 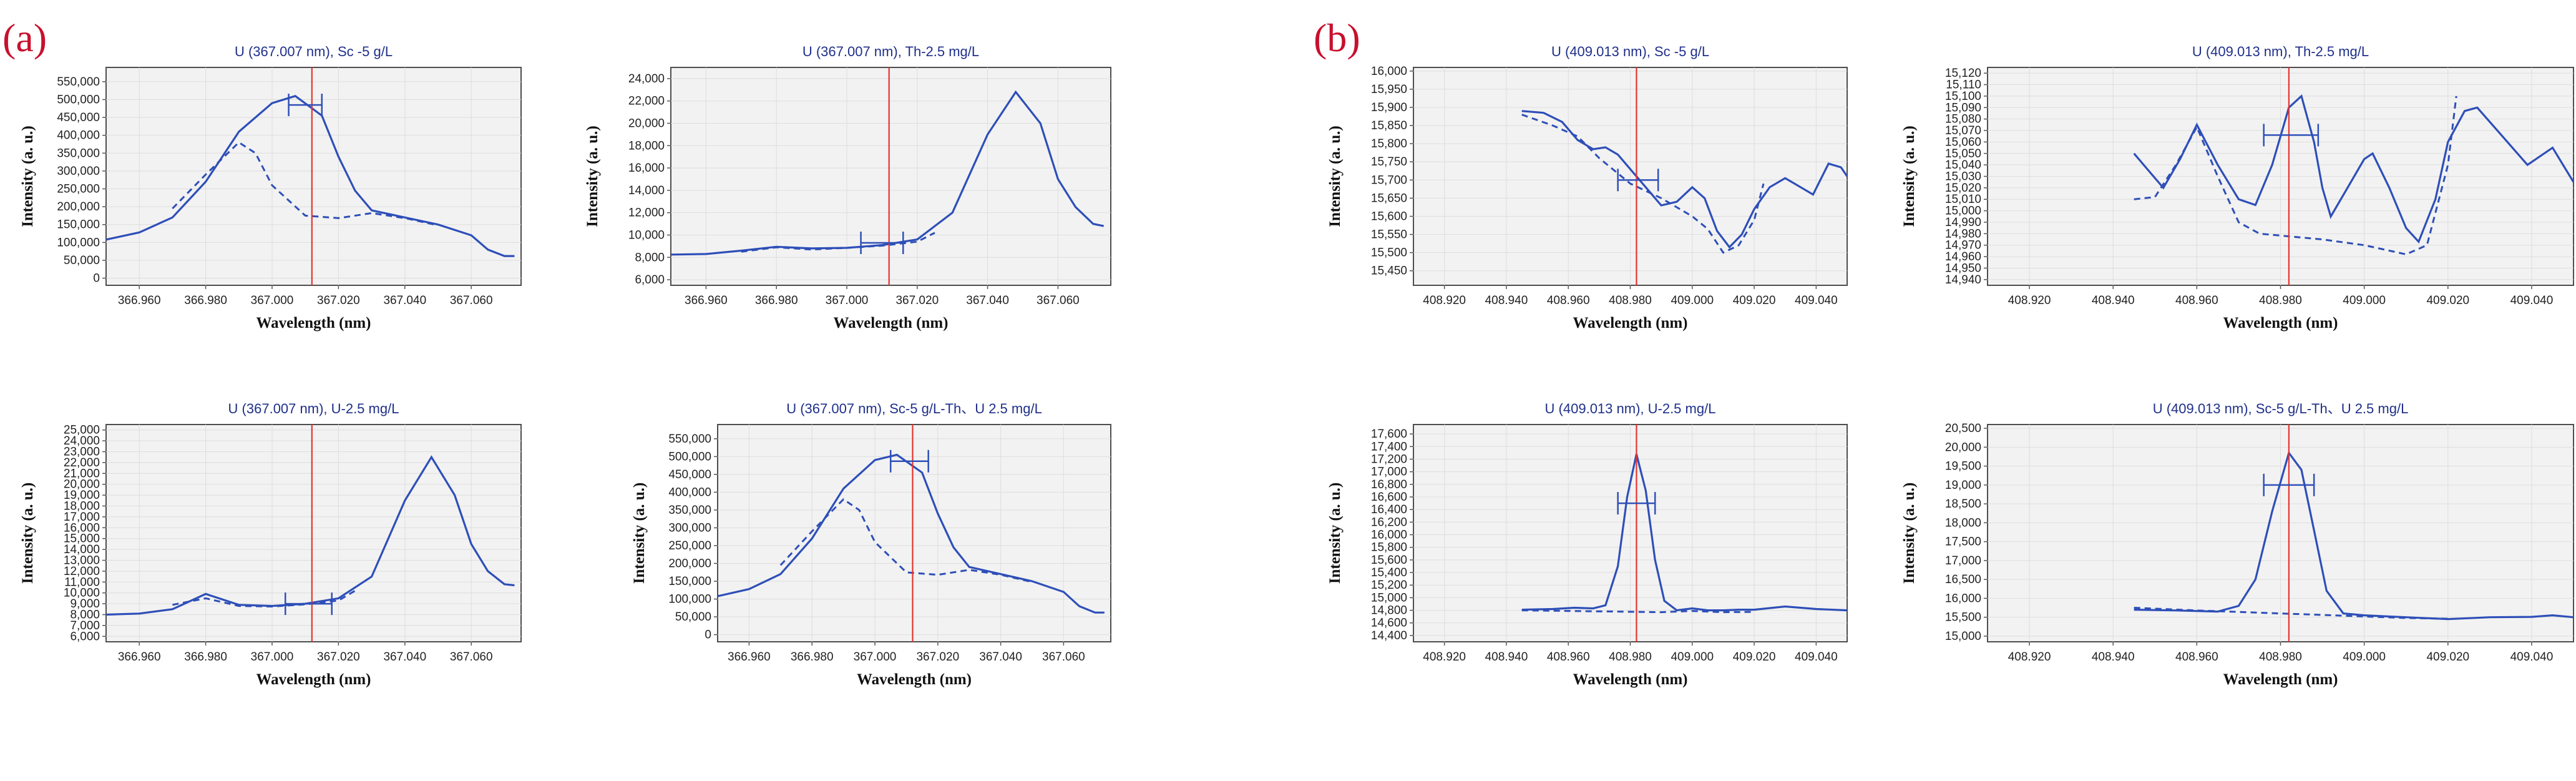 What do you see at coordinates (2281, 409) in the screenshot?
I see `chart-title: U (409.013 nm), Sc-5 g/L-Th、U 2.5 mg/L` at bounding box center [2281, 409].